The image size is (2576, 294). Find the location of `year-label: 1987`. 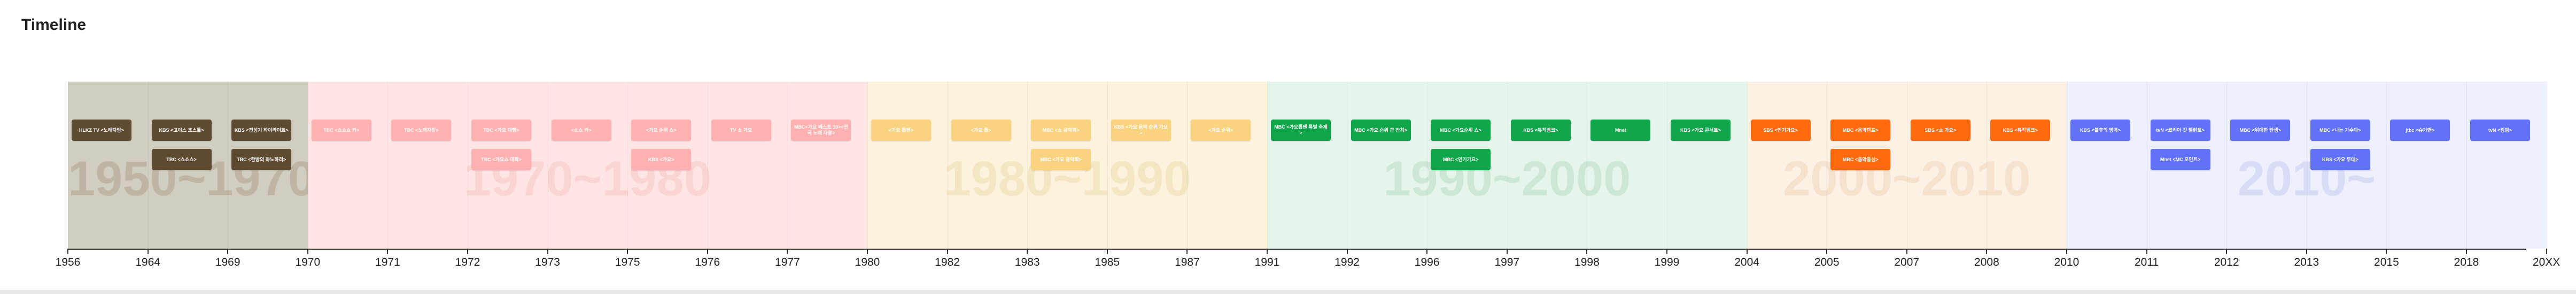

year-label: 1987 is located at coordinates (1187, 262).